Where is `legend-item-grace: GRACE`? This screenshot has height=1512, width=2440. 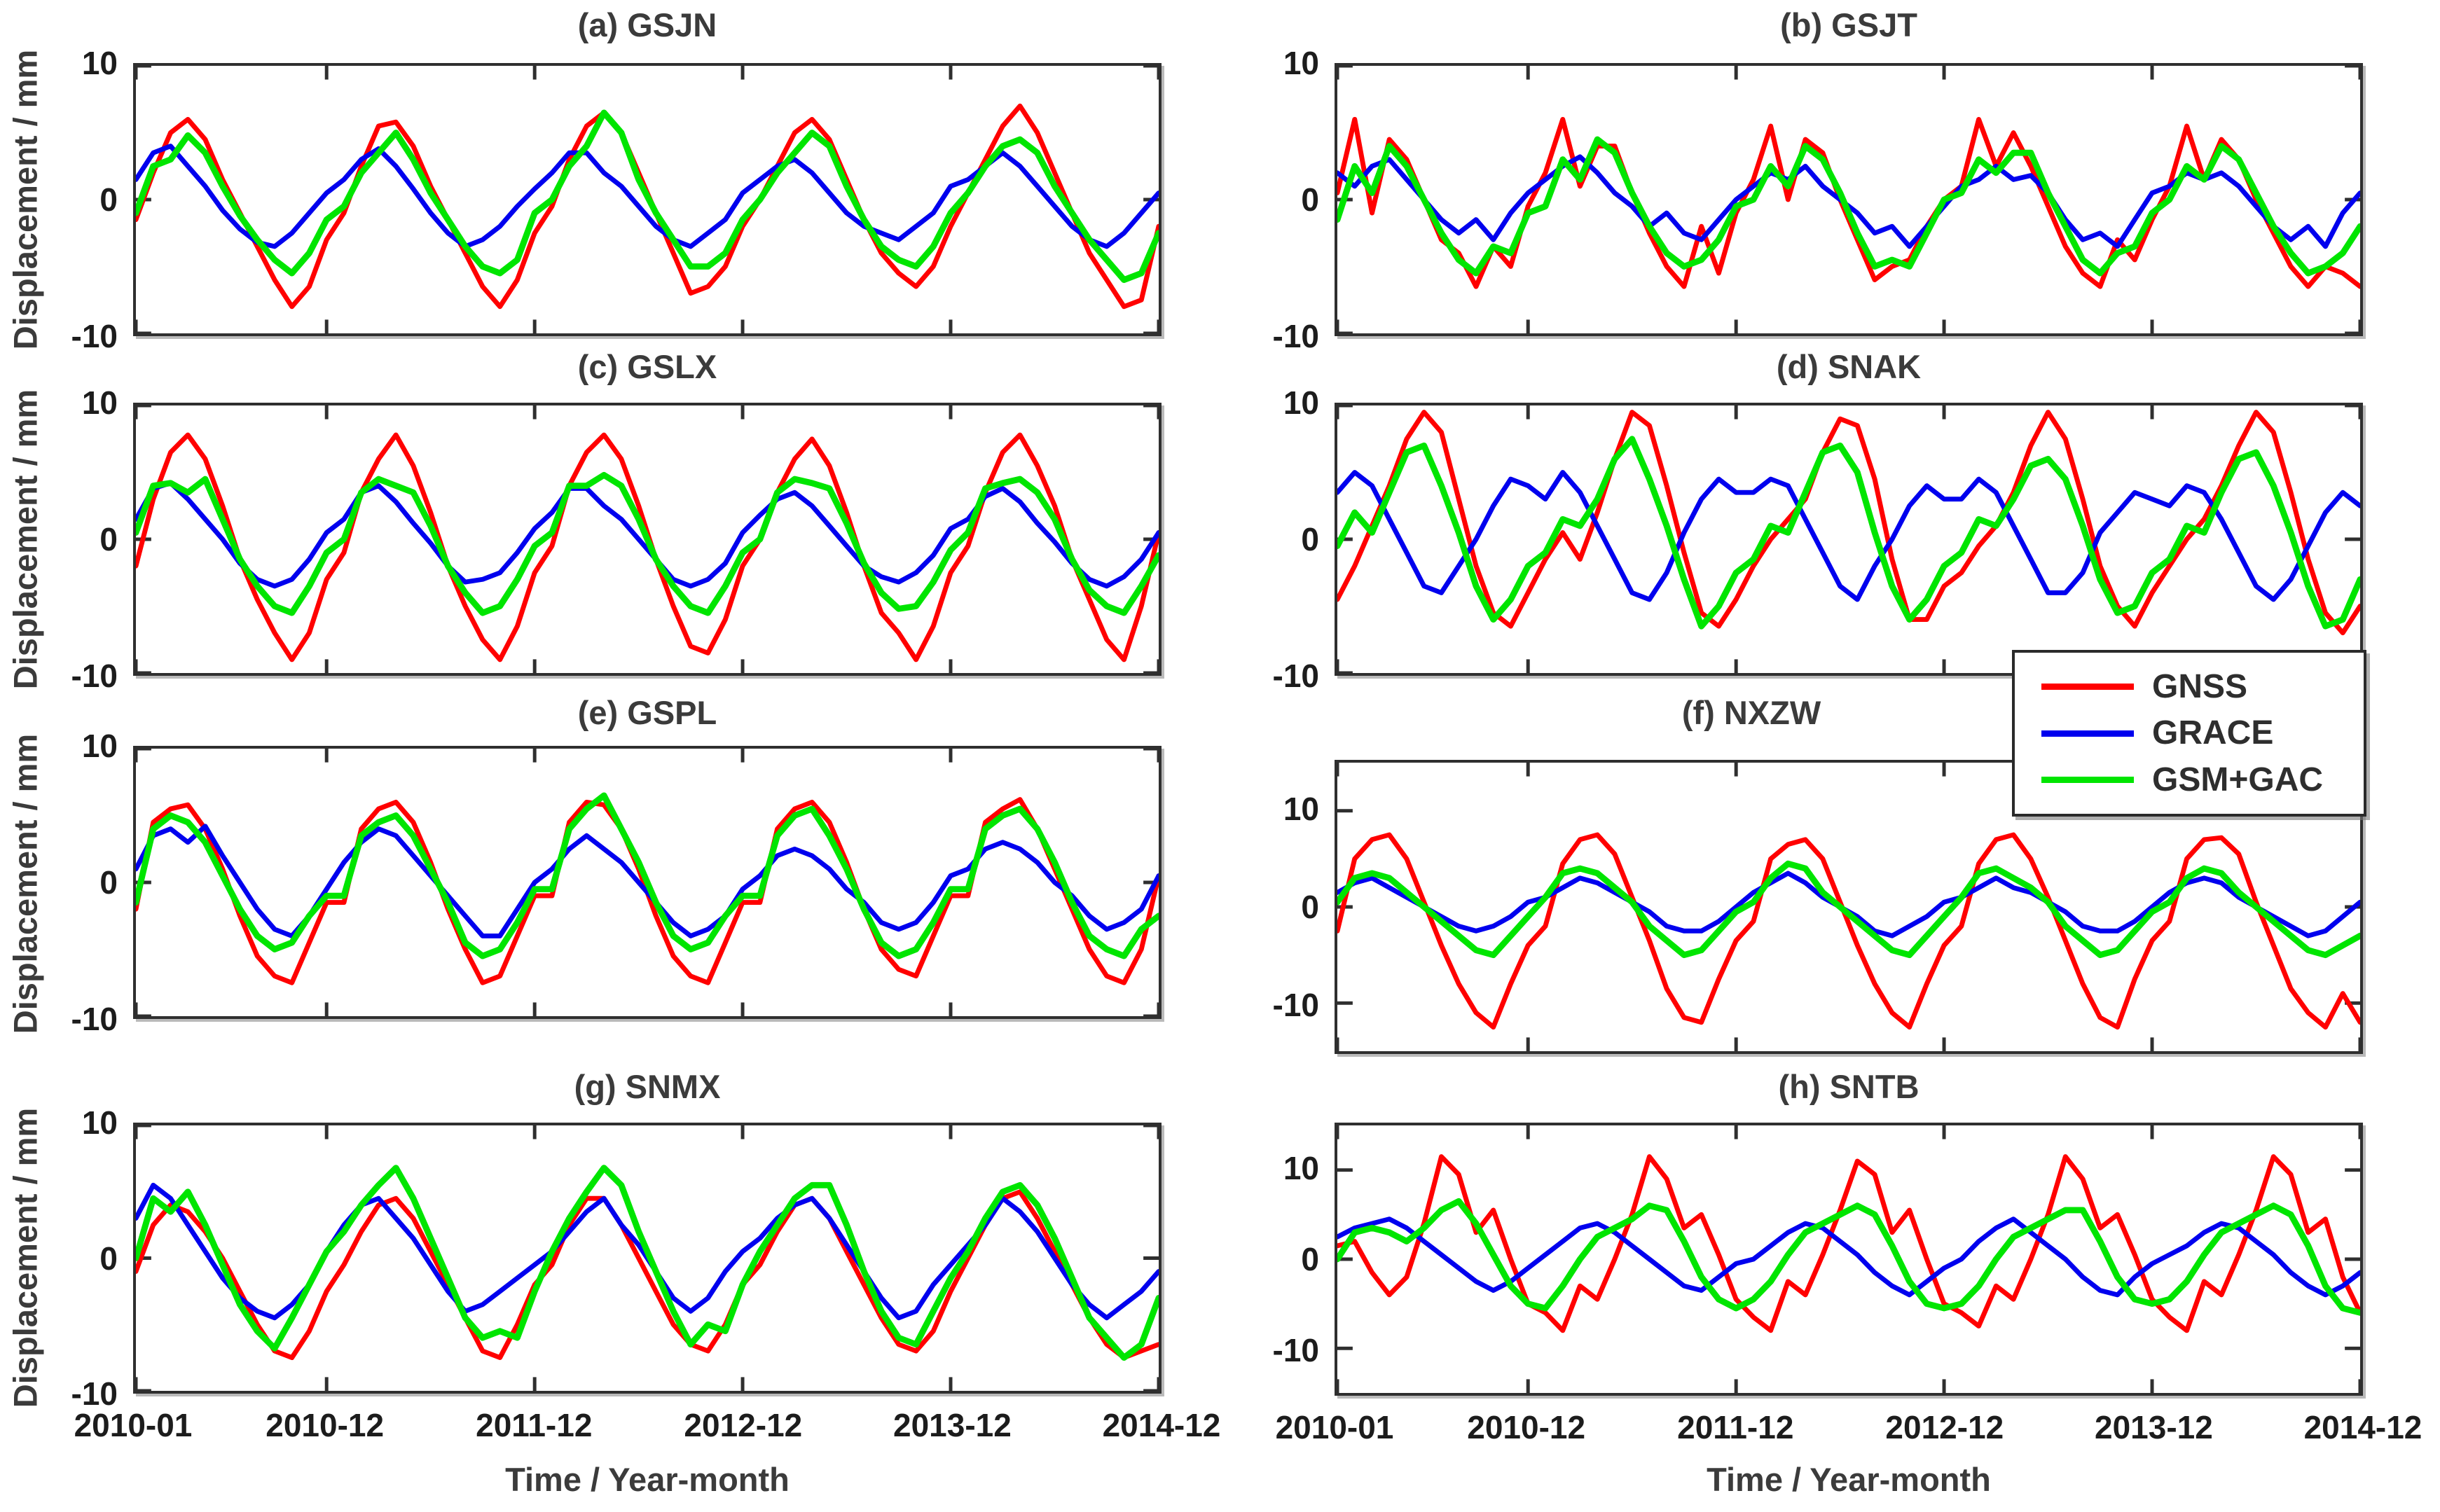 legend-item-grace: GRACE is located at coordinates (2189, 733).